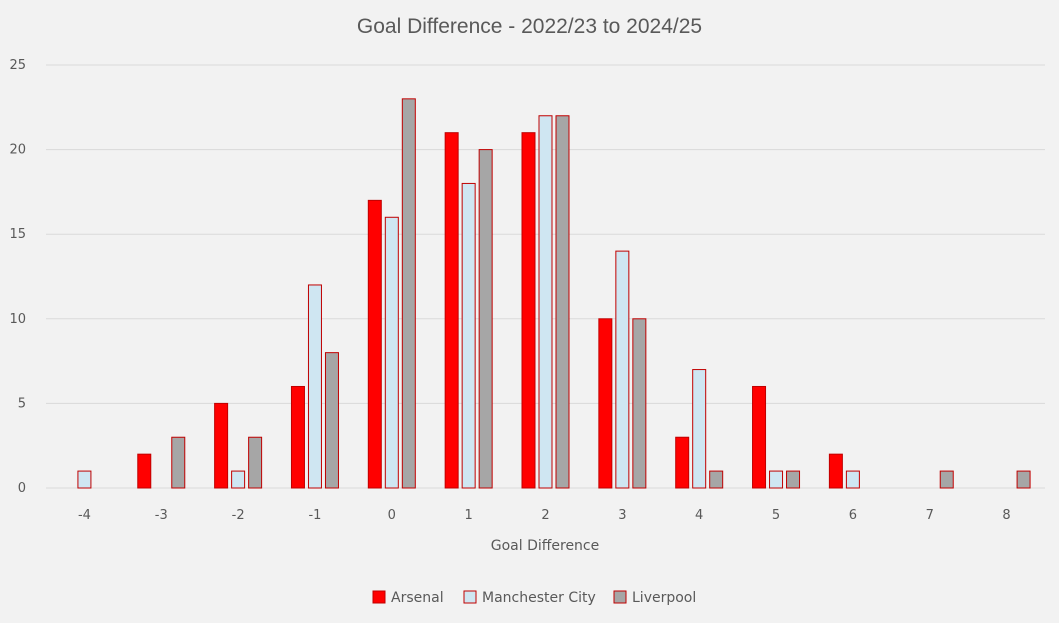 The width and height of the screenshot is (1059, 623). I want to click on x-tick-label: 8, so click(1006, 515).